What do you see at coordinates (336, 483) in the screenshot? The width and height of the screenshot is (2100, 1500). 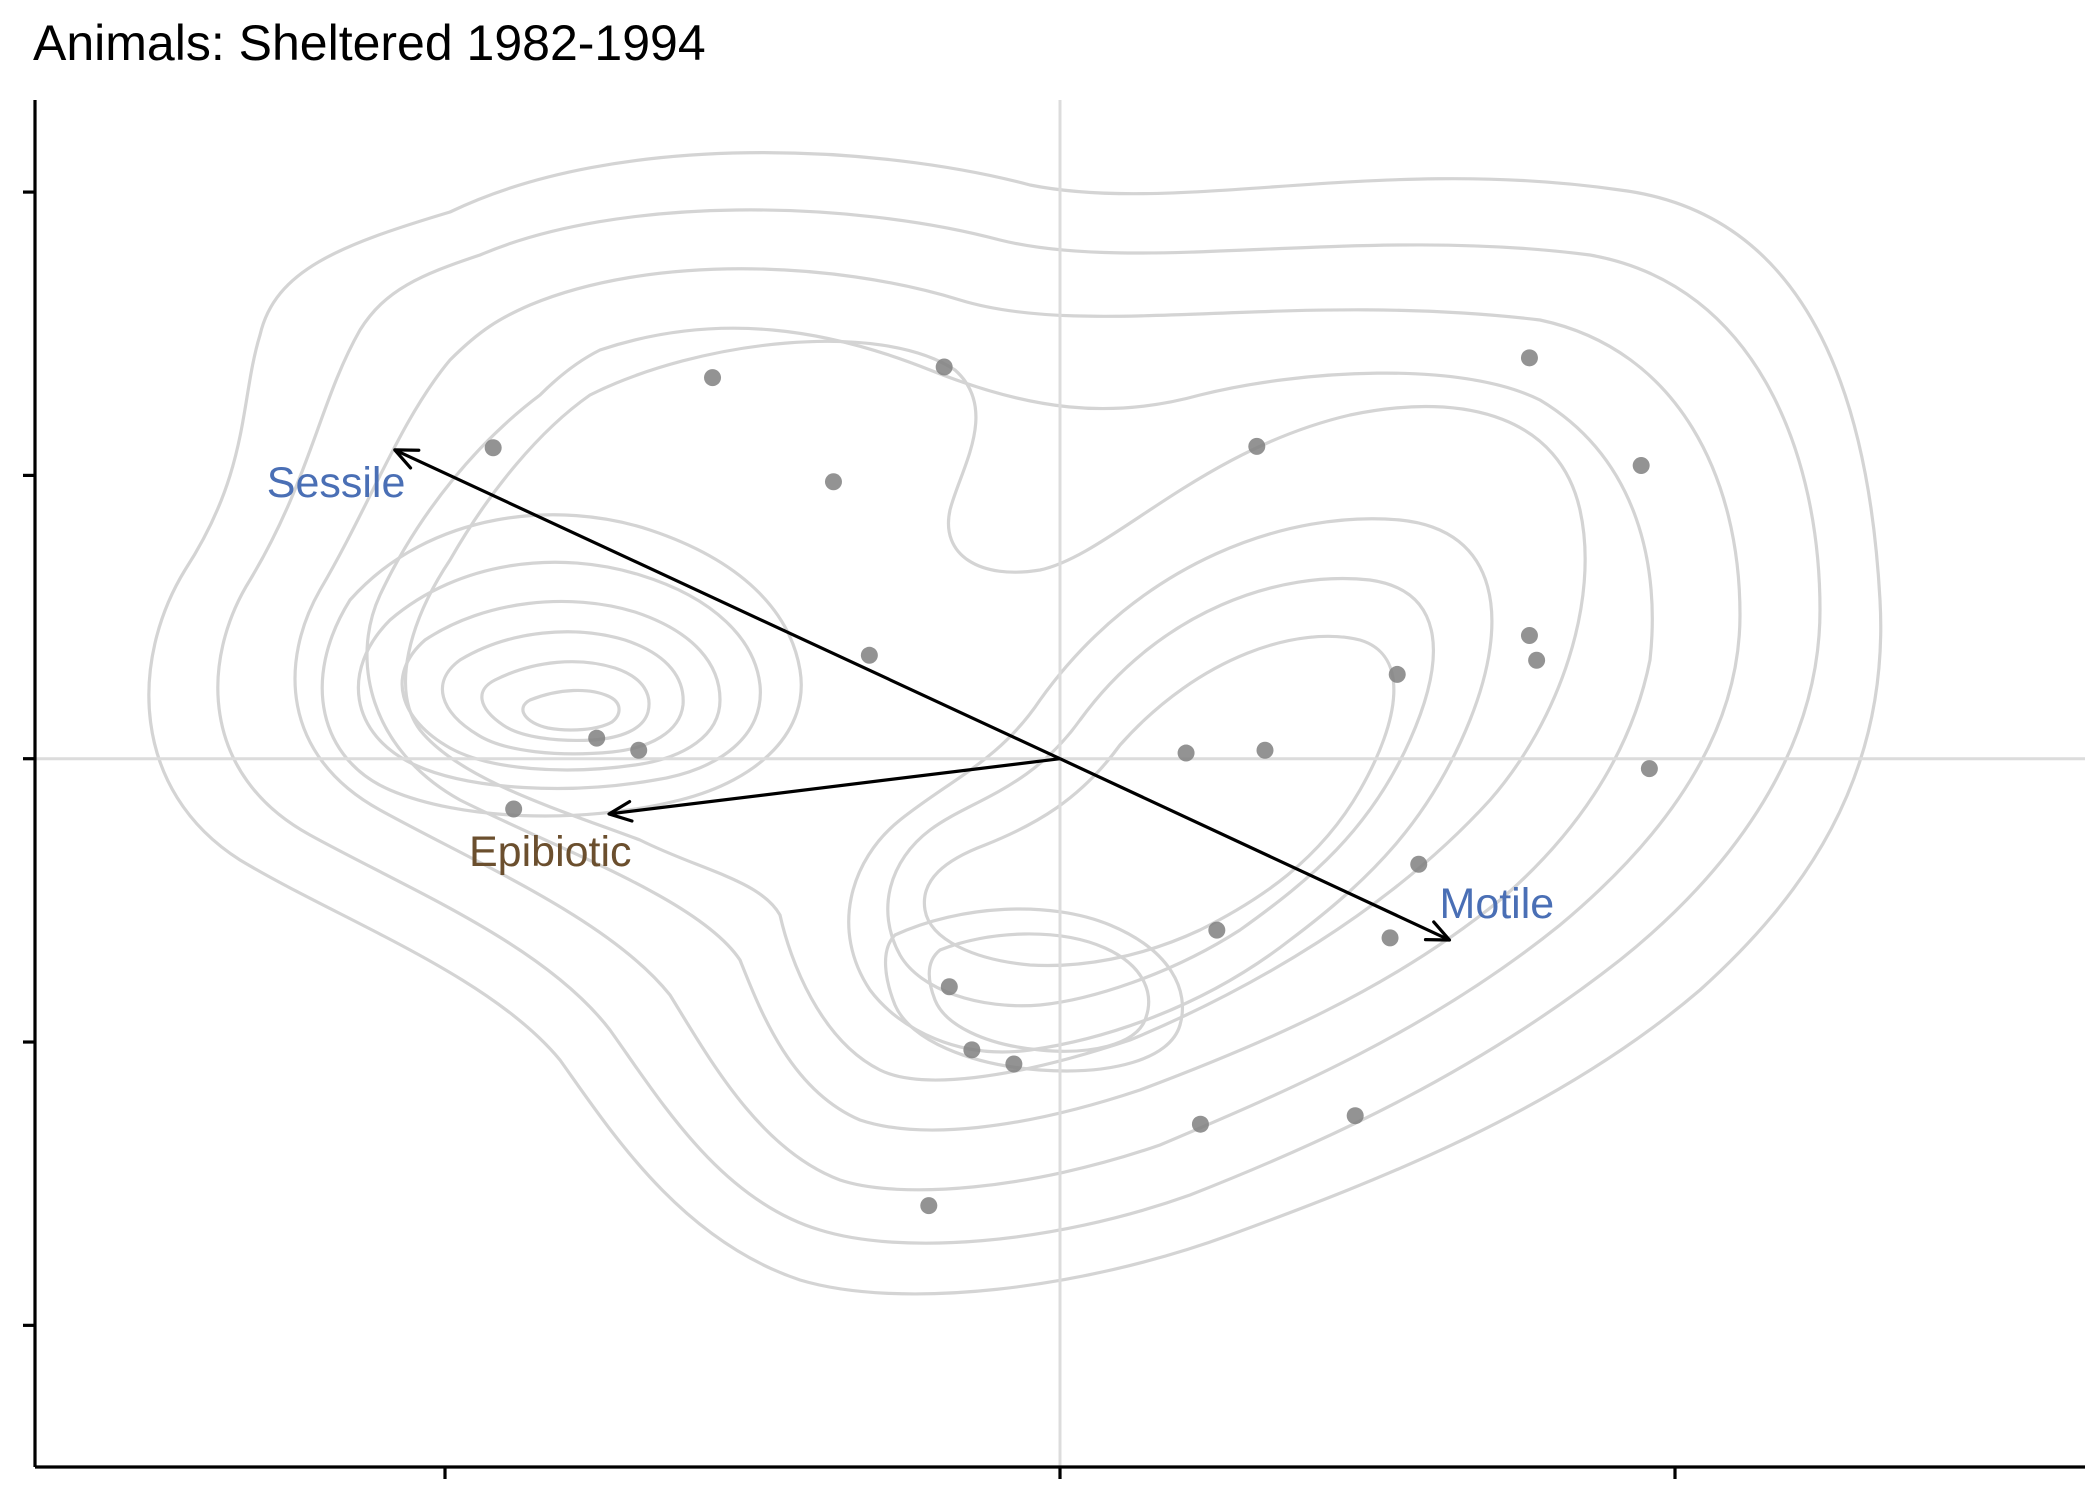 I see `vector-sessile-label: Sessile` at bounding box center [336, 483].